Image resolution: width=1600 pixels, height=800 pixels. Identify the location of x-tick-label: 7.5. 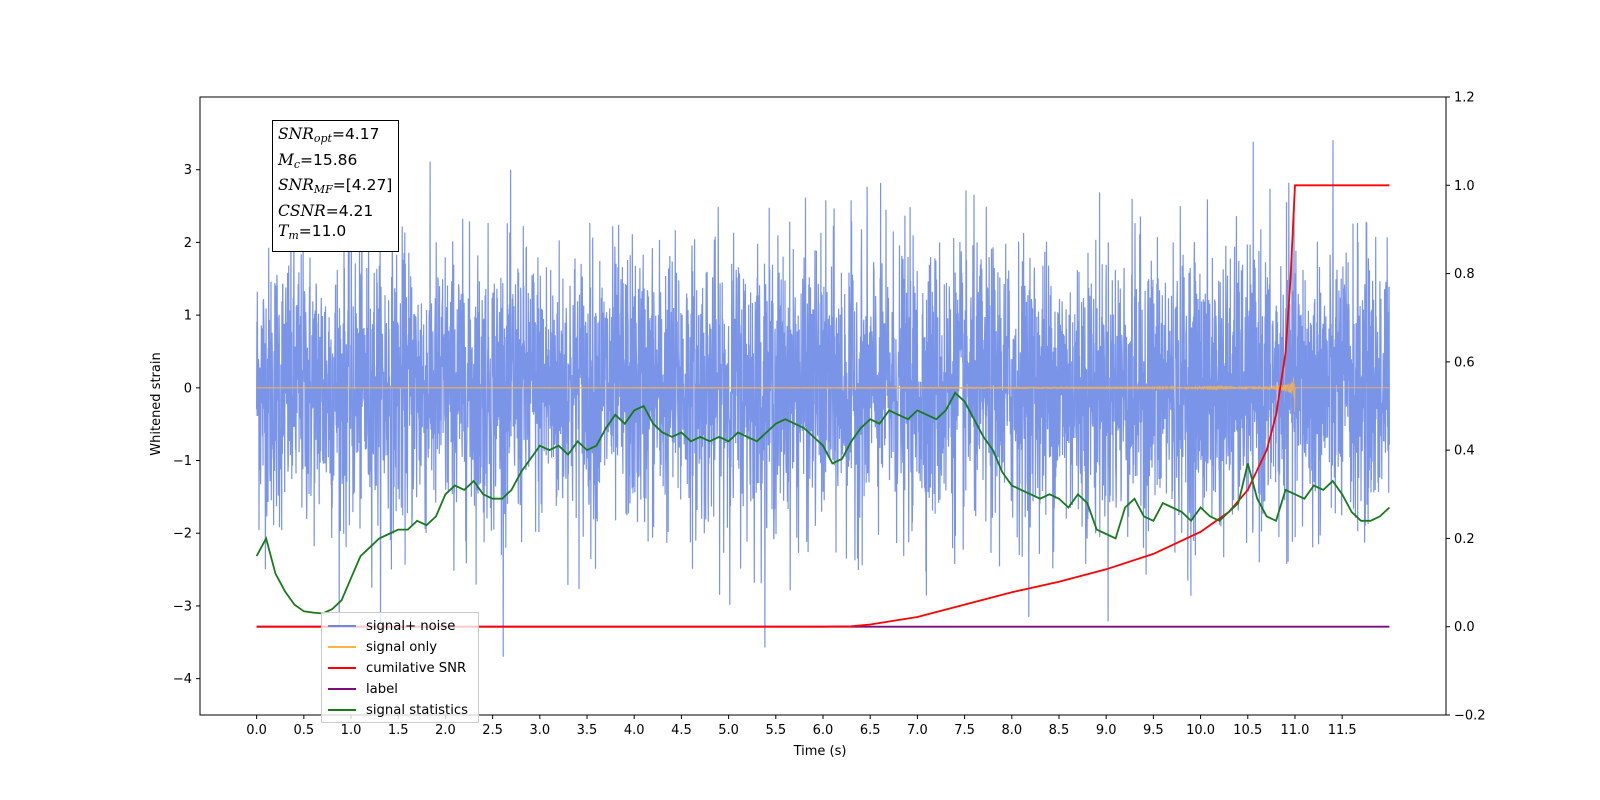
(964, 730).